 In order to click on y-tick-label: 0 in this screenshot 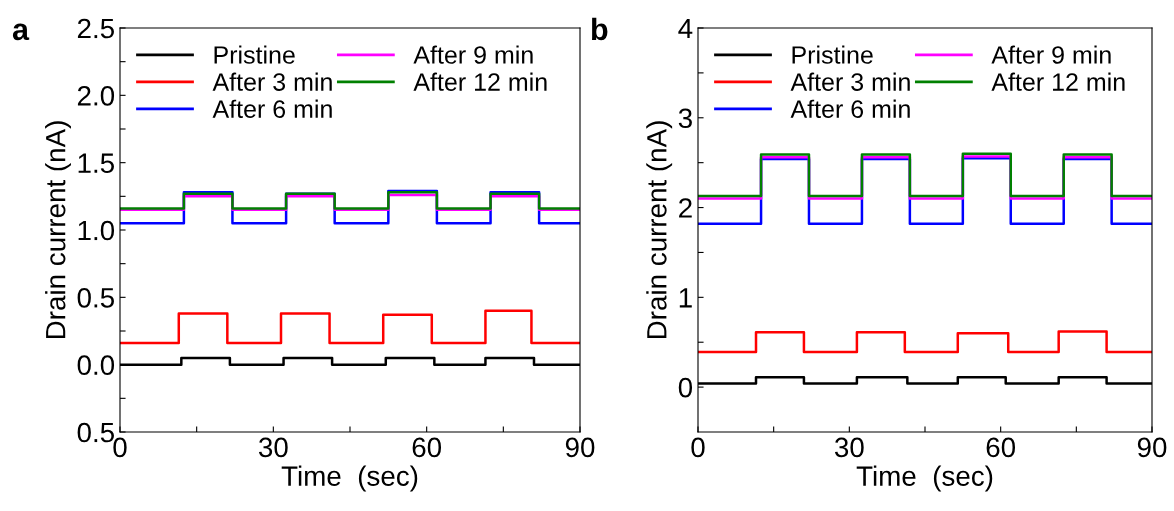, I will do `click(685, 387)`.